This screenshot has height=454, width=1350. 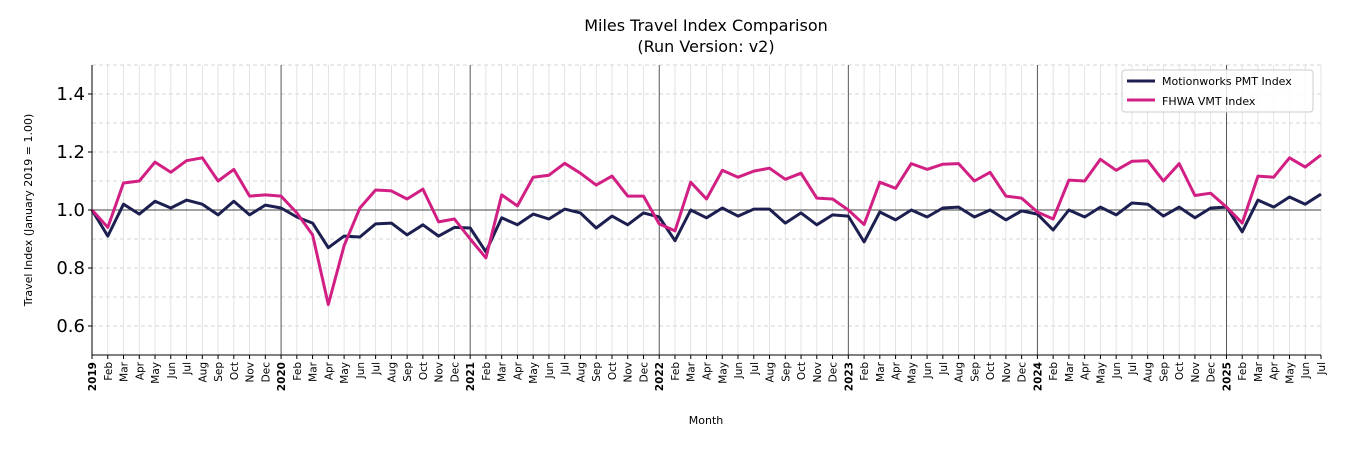 I want to click on x-tick-label: 2023, so click(x=849, y=376).